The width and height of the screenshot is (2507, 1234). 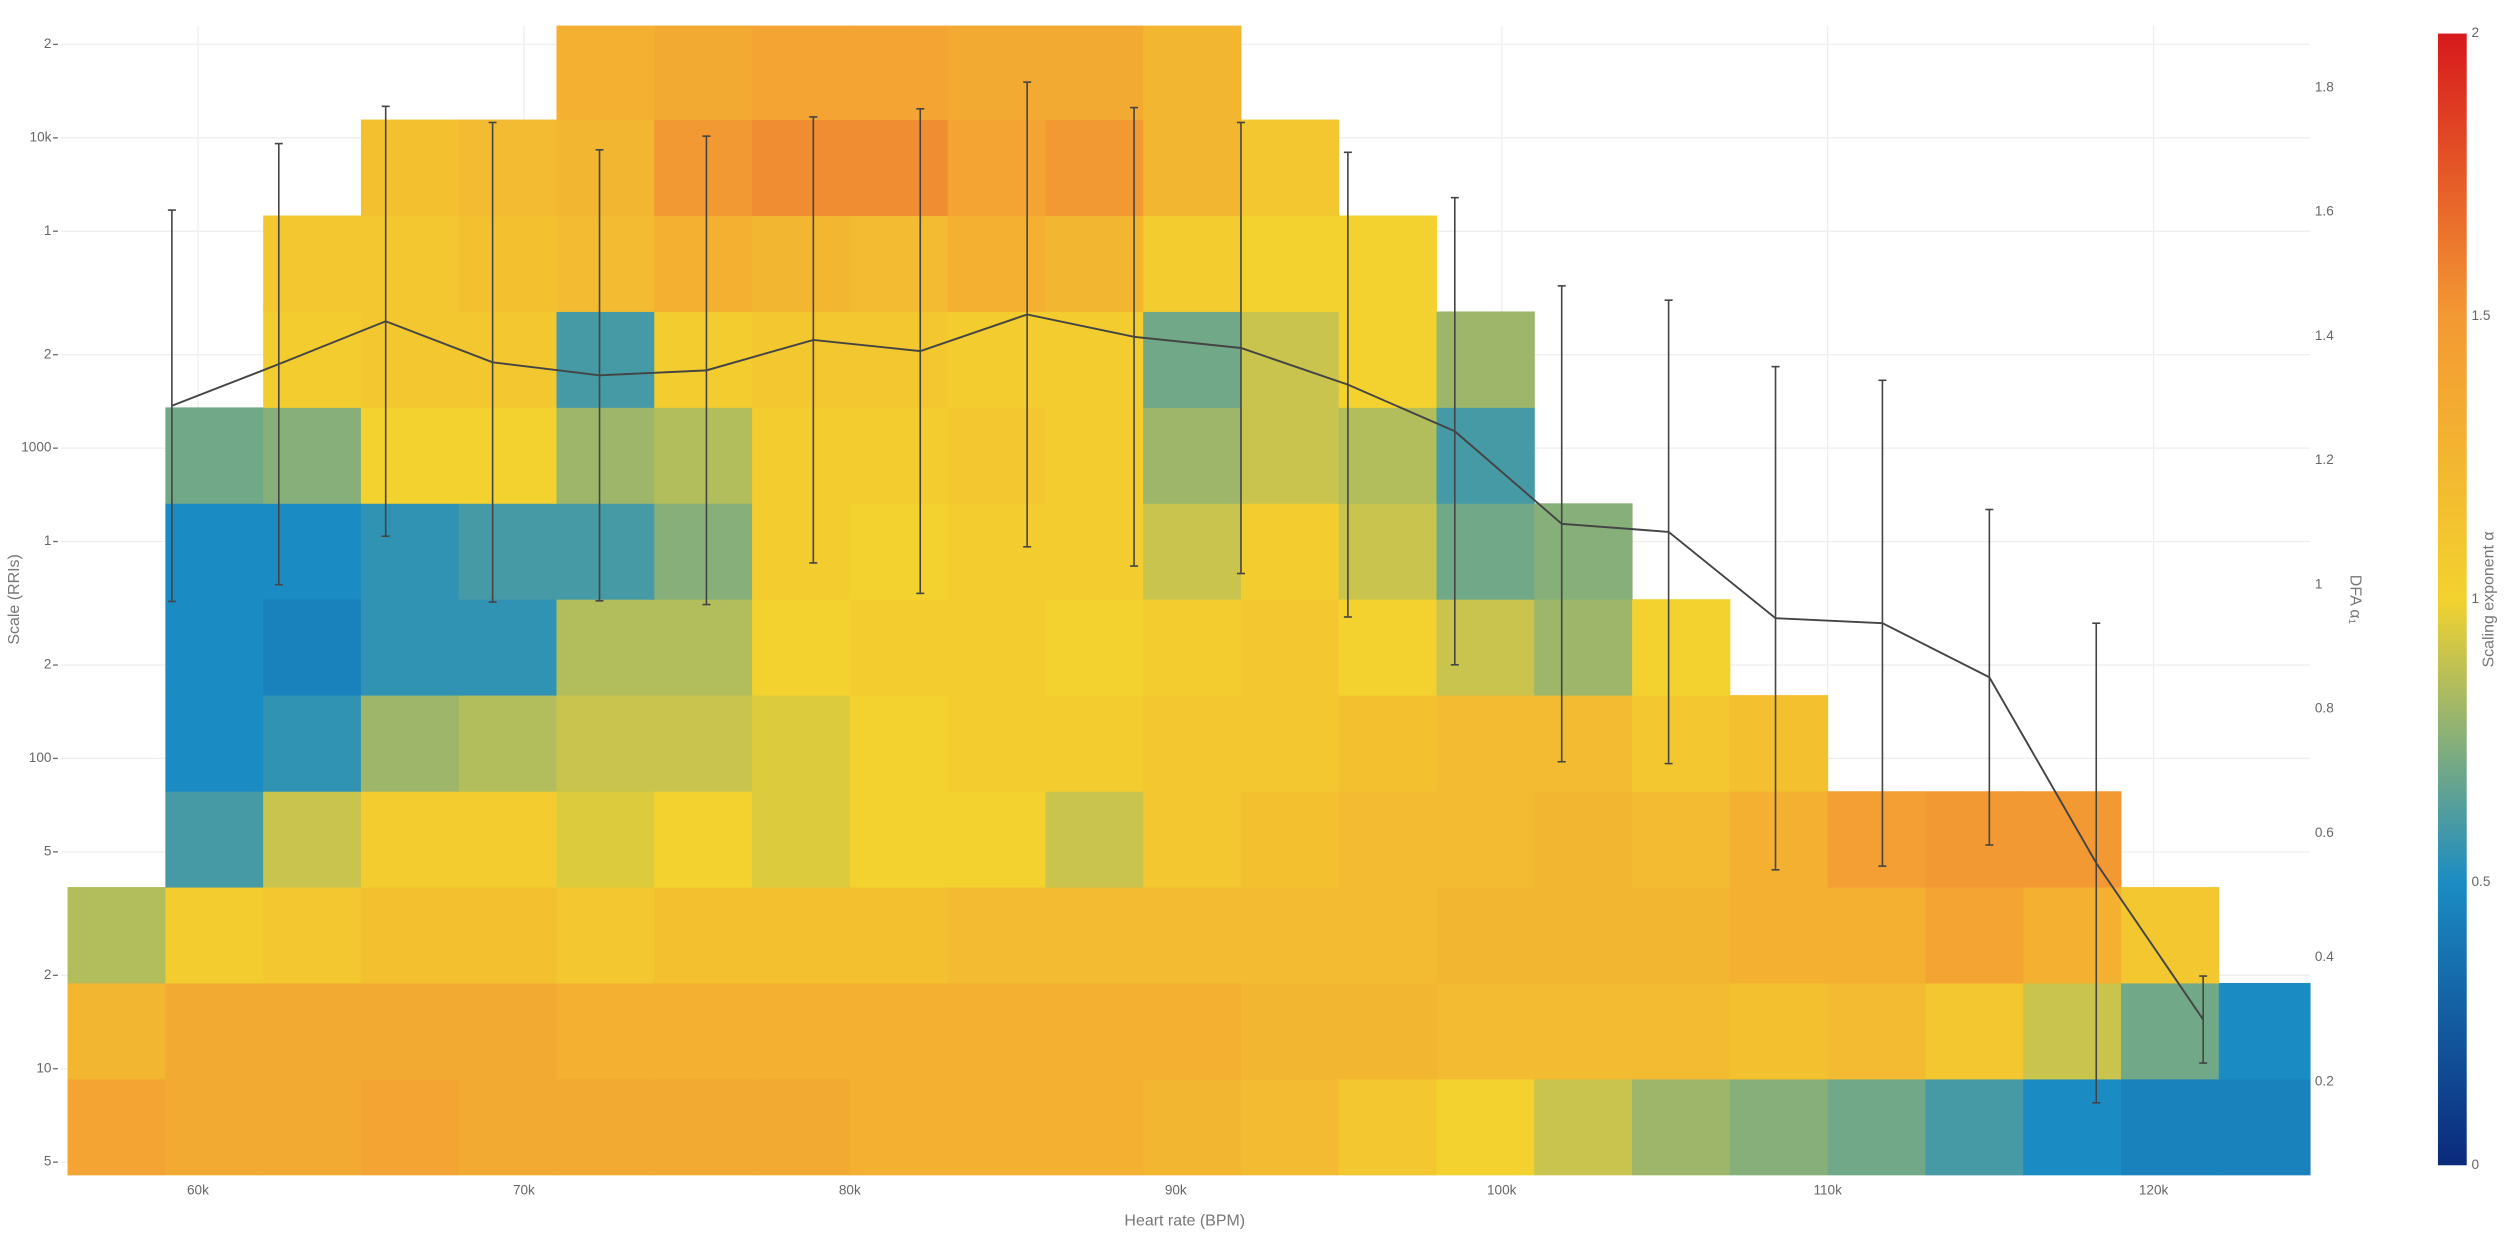 What do you see at coordinates (40, 757) in the screenshot?
I see `y-tick-label: 100` at bounding box center [40, 757].